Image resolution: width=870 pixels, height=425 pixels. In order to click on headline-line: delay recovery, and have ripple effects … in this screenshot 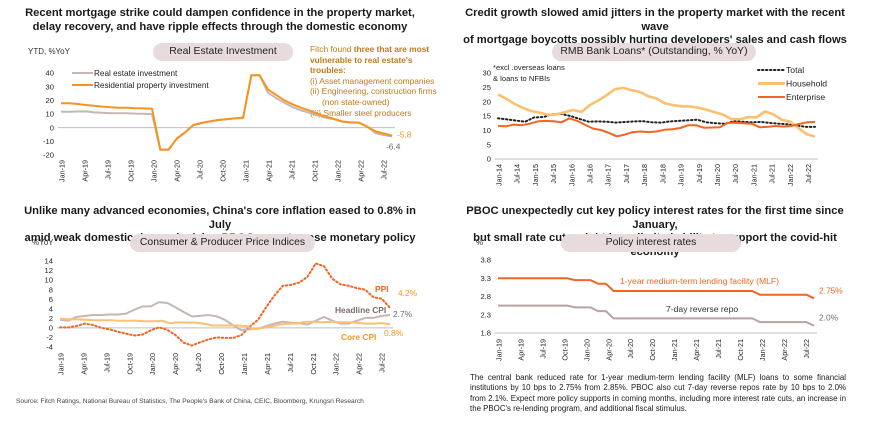, I will do `click(220, 26)`.